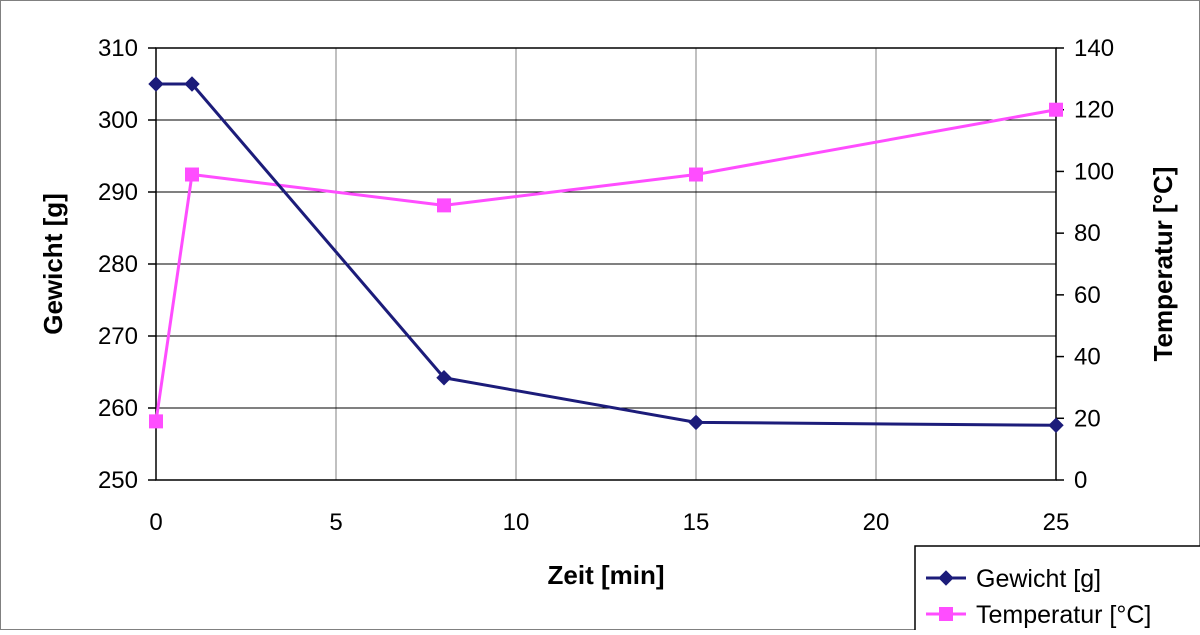 This screenshot has width=1200, height=635. I want to click on x-tick-label: 15, so click(696, 522).